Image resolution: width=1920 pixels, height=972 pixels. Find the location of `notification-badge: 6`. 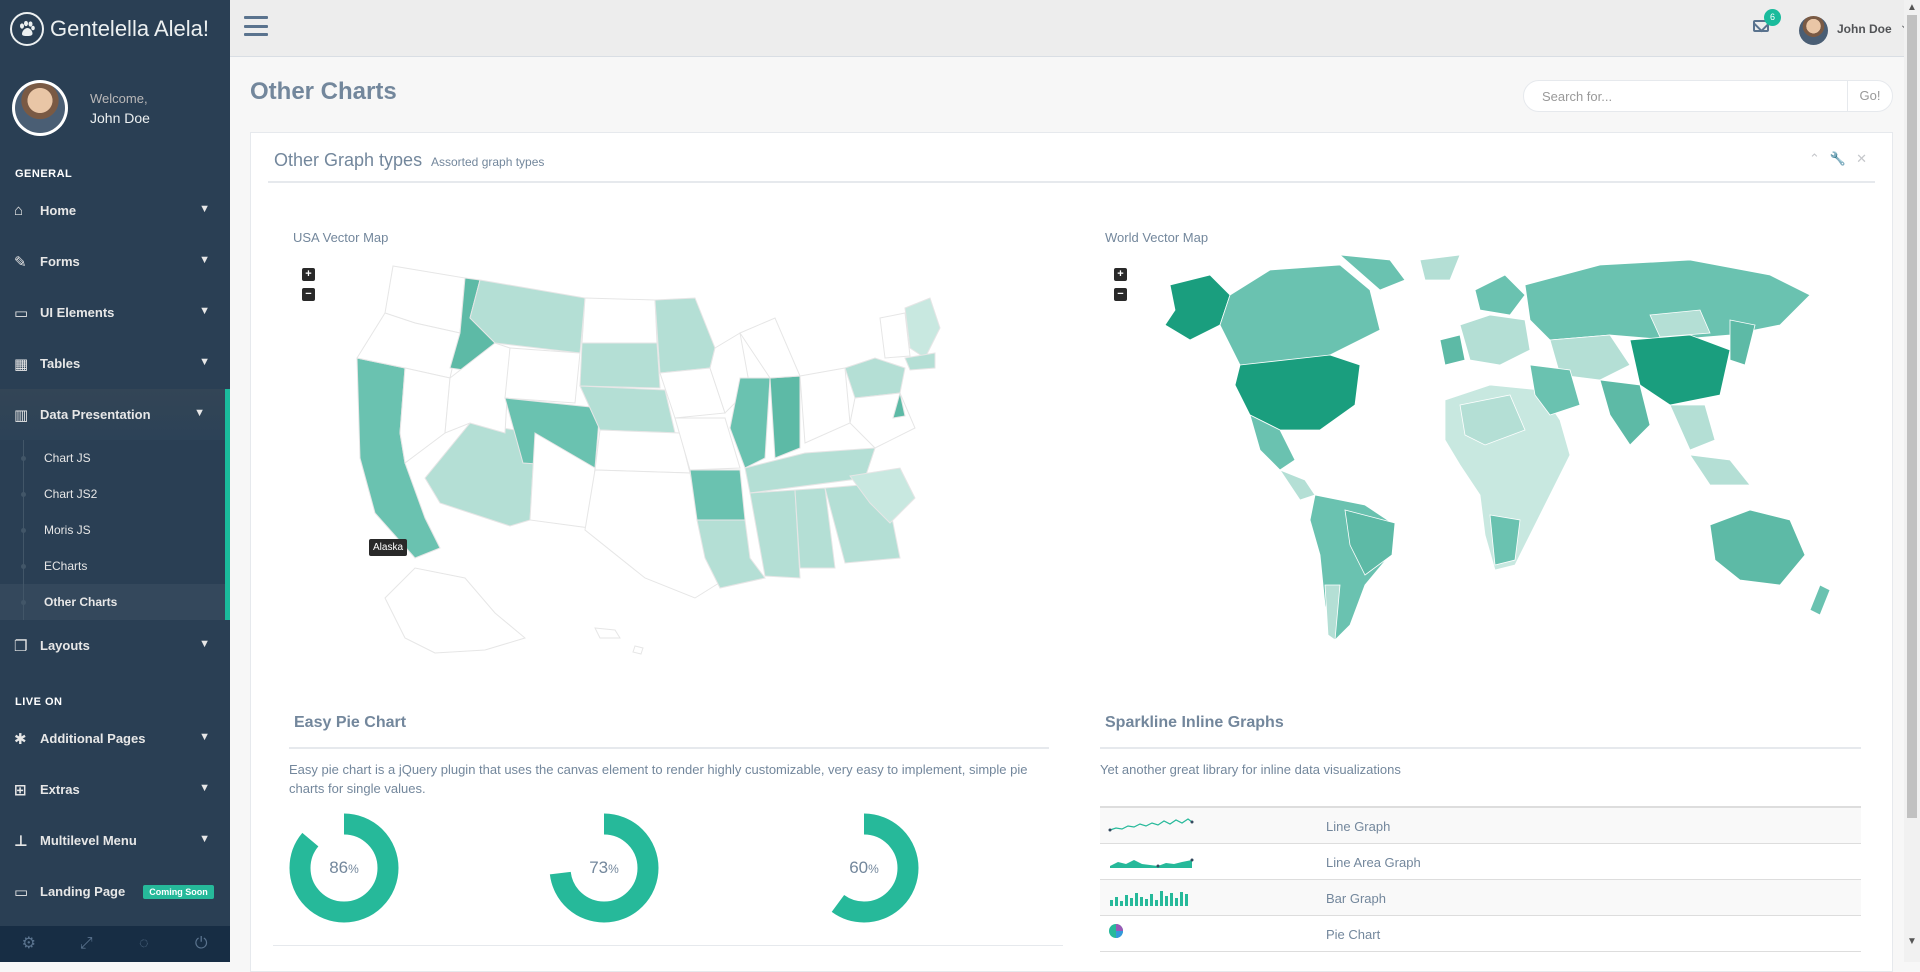

notification-badge: 6 is located at coordinates (1772, 17).